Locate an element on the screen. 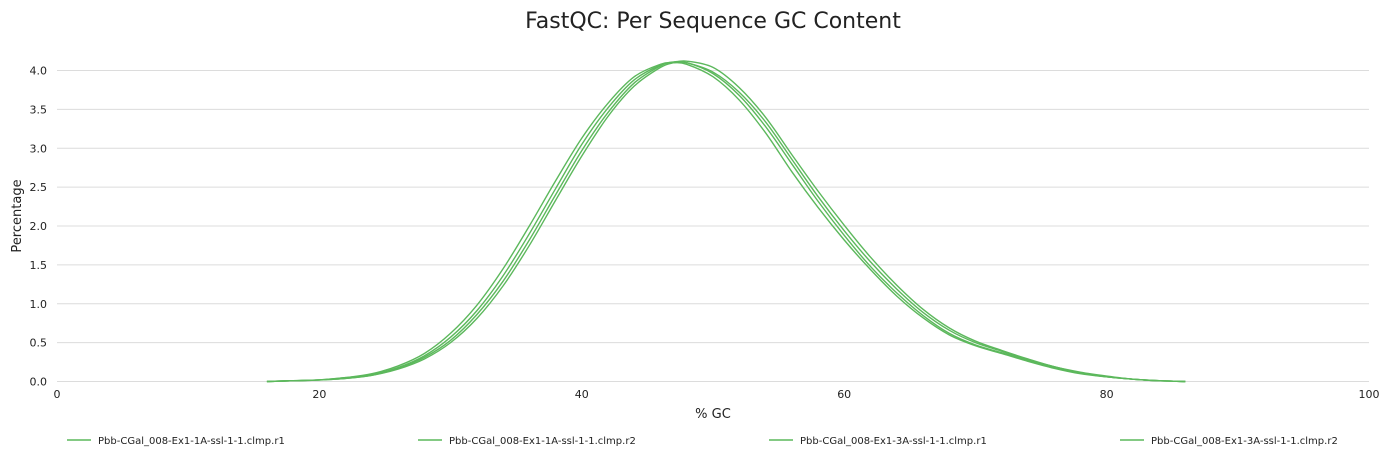 The width and height of the screenshot is (1390, 460). y-axis-ticks: 0.0 0.5 1.0 1.5 2.0 2.5 3.0 3.5 4.0 is located at coordinates (39, 227).